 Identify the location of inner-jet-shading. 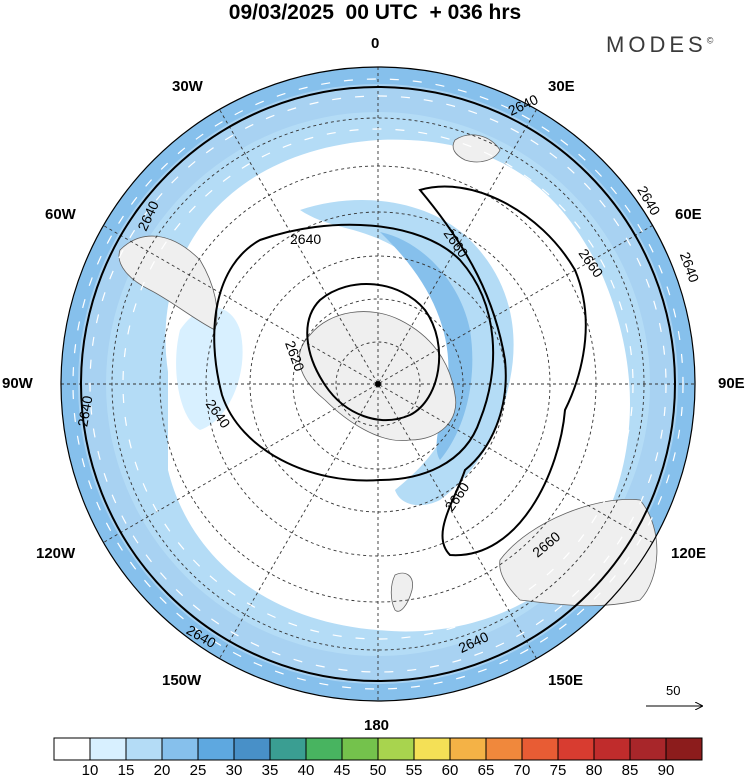
(407, 353).